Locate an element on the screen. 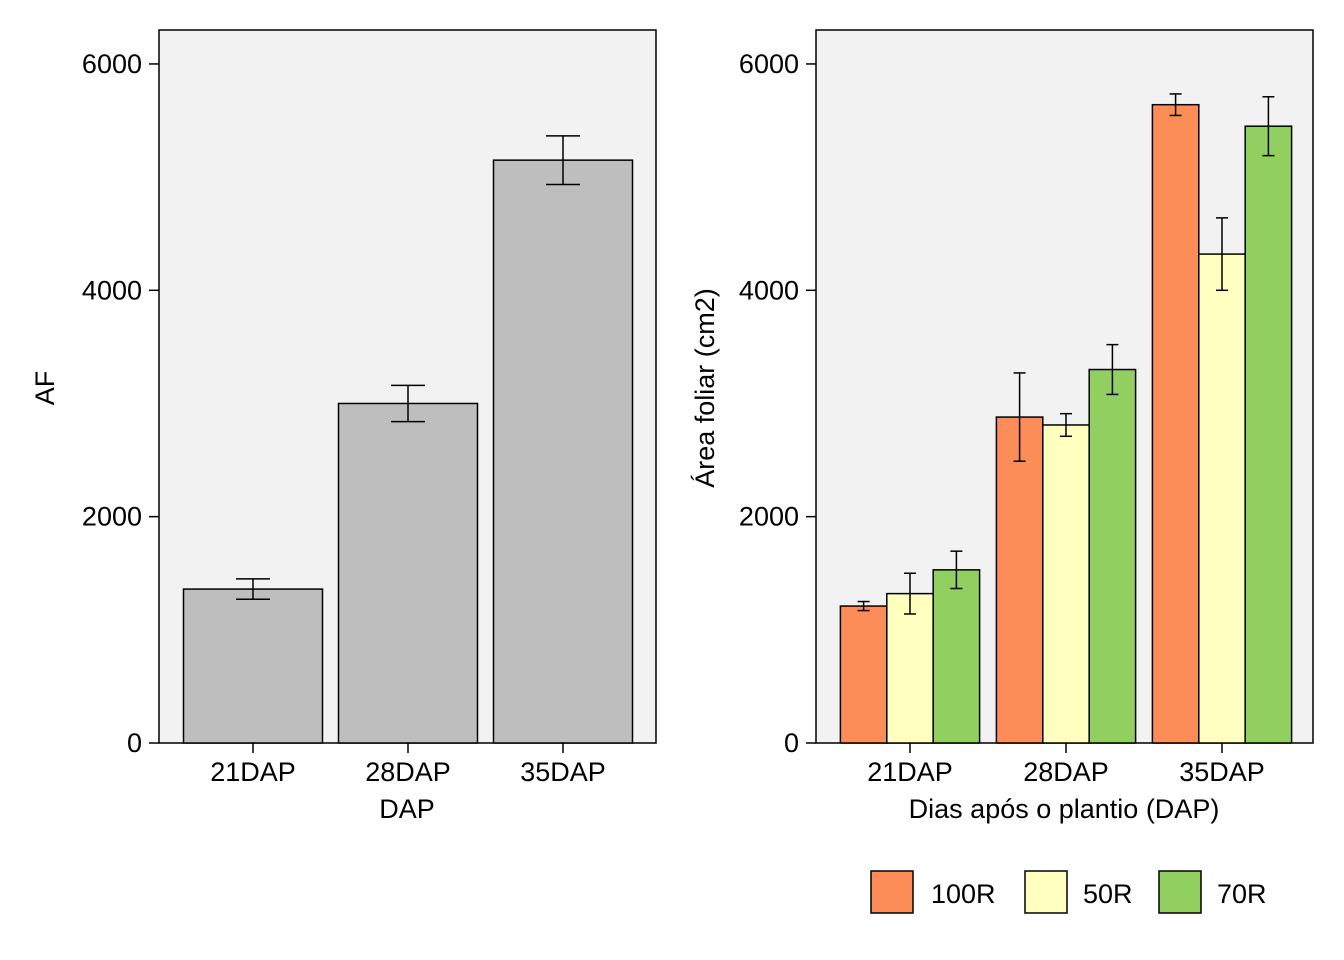  left-x-axis: 21DAP 28DAP 35DAP is located at coordinates (408, 765).